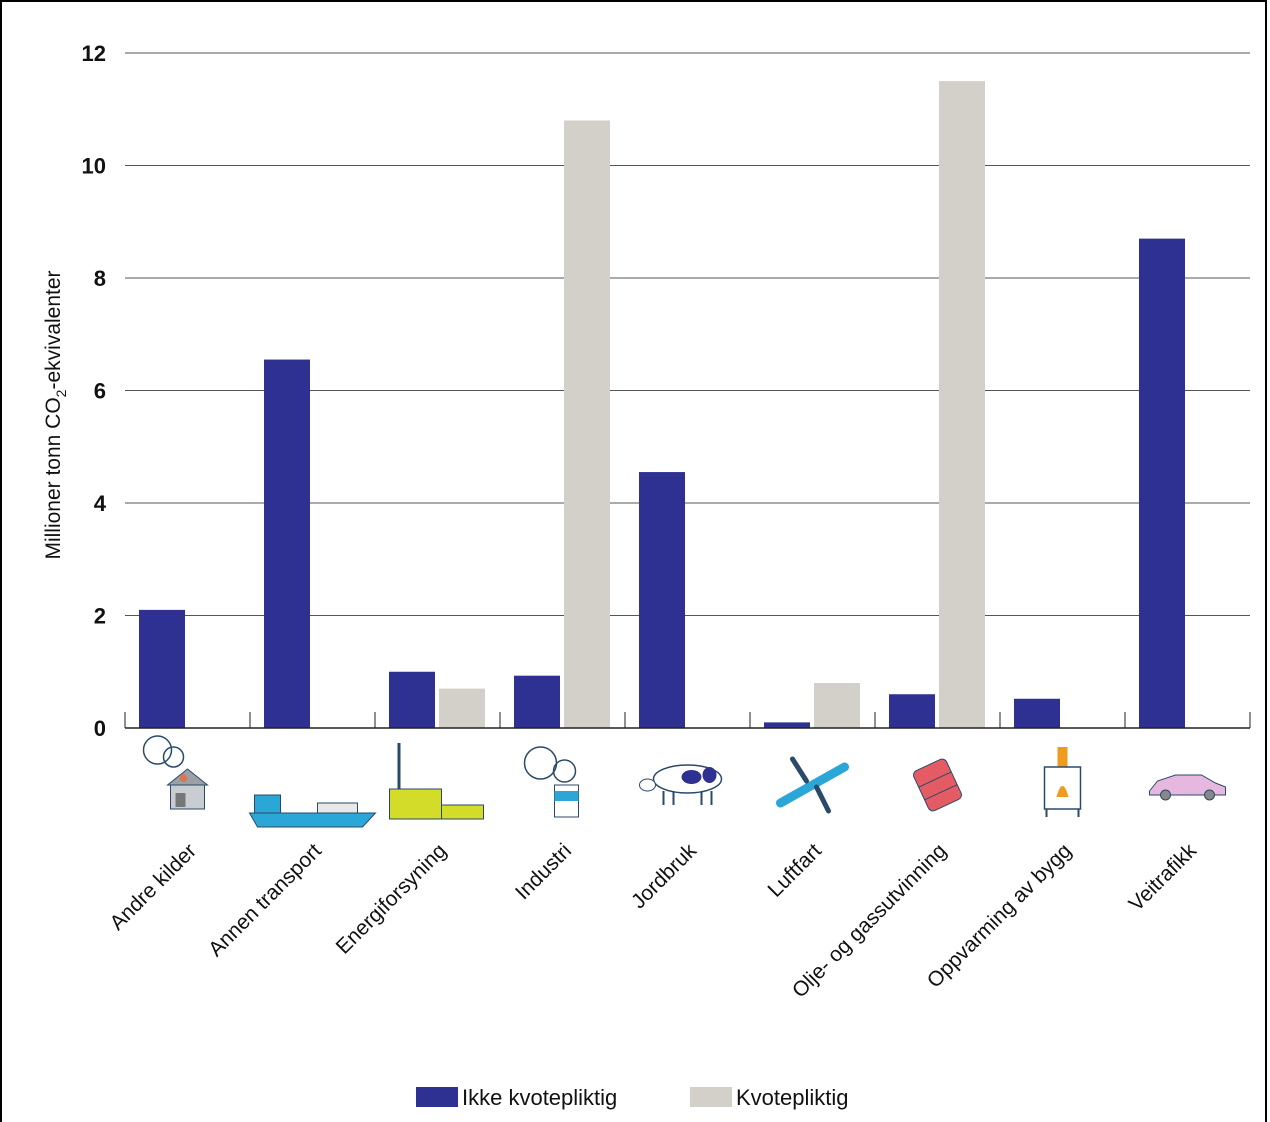 Image resolution: width=1270 pixels, height=1122 pixels. What do you see at coordinates (632, 1097) in the screenshot?
I see `legend: Ikke kvotepliktig Kvotepliktig` at bounding box center [632, 1097].